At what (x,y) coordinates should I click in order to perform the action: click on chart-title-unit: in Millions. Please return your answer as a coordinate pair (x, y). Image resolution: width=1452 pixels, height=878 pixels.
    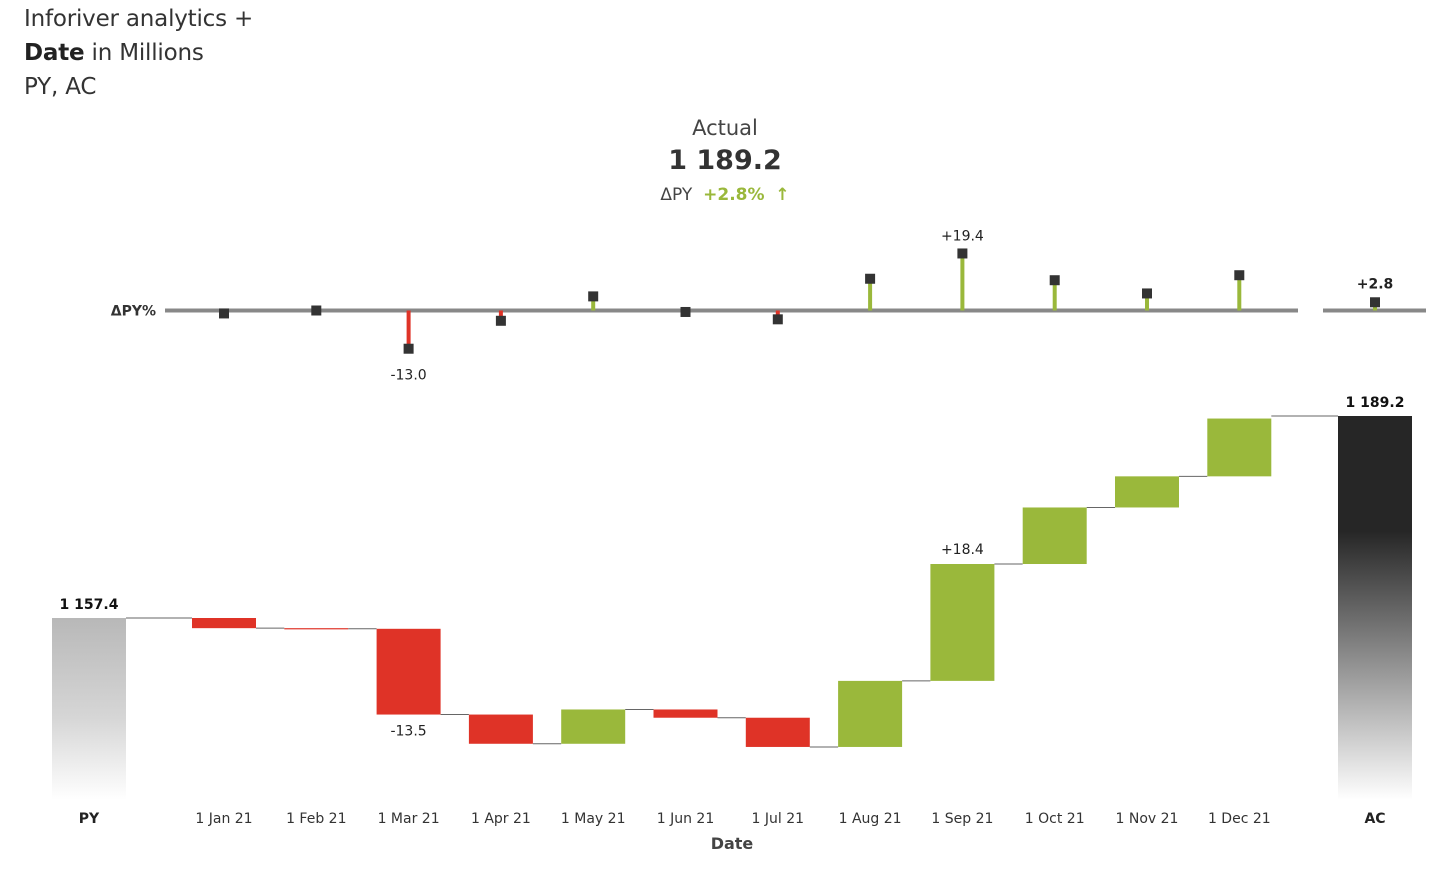
    Looking at the image, I should click on (144, 53).